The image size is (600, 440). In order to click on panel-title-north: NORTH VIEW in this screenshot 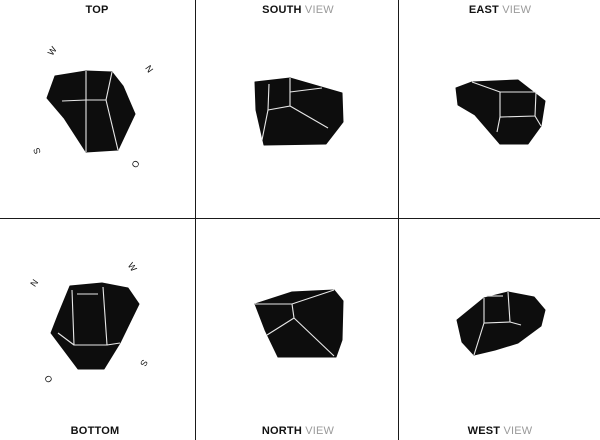, I will do `click(298, 431)`.